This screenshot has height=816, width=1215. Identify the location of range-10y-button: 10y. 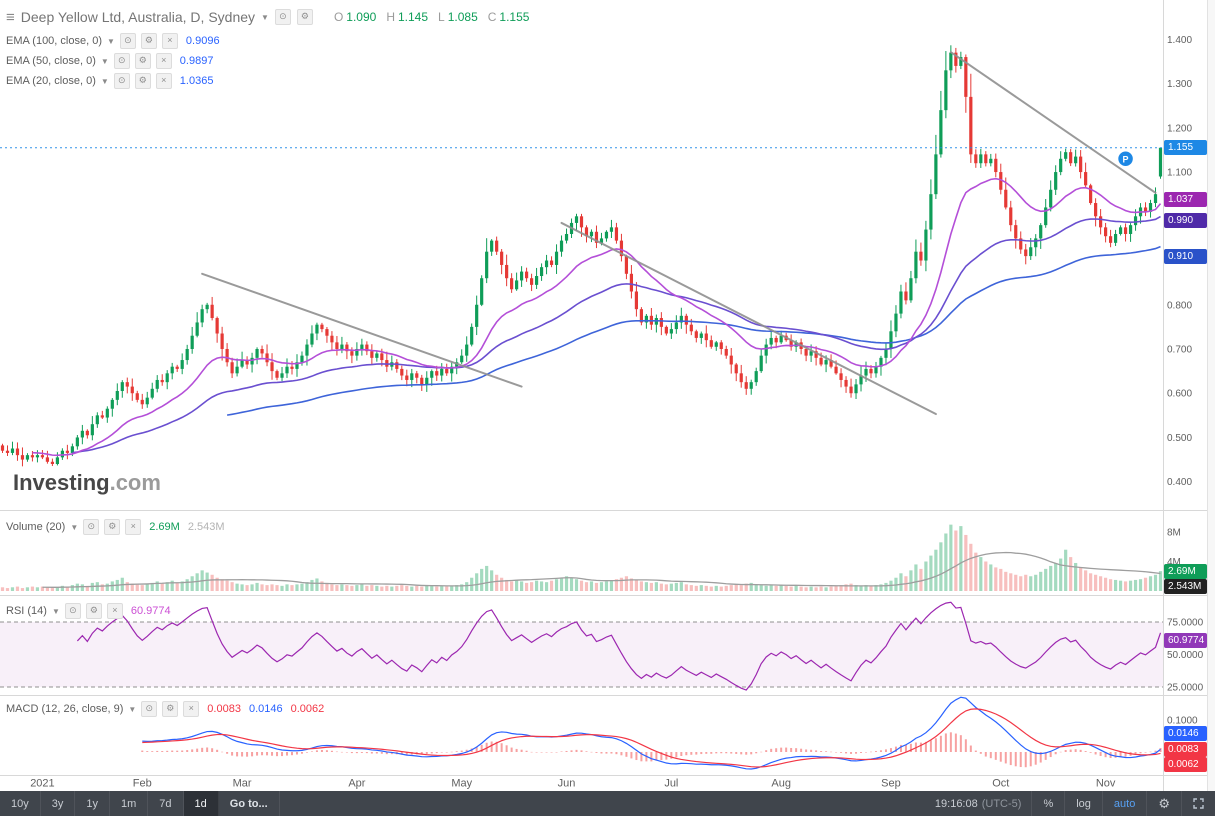
(20, 803).